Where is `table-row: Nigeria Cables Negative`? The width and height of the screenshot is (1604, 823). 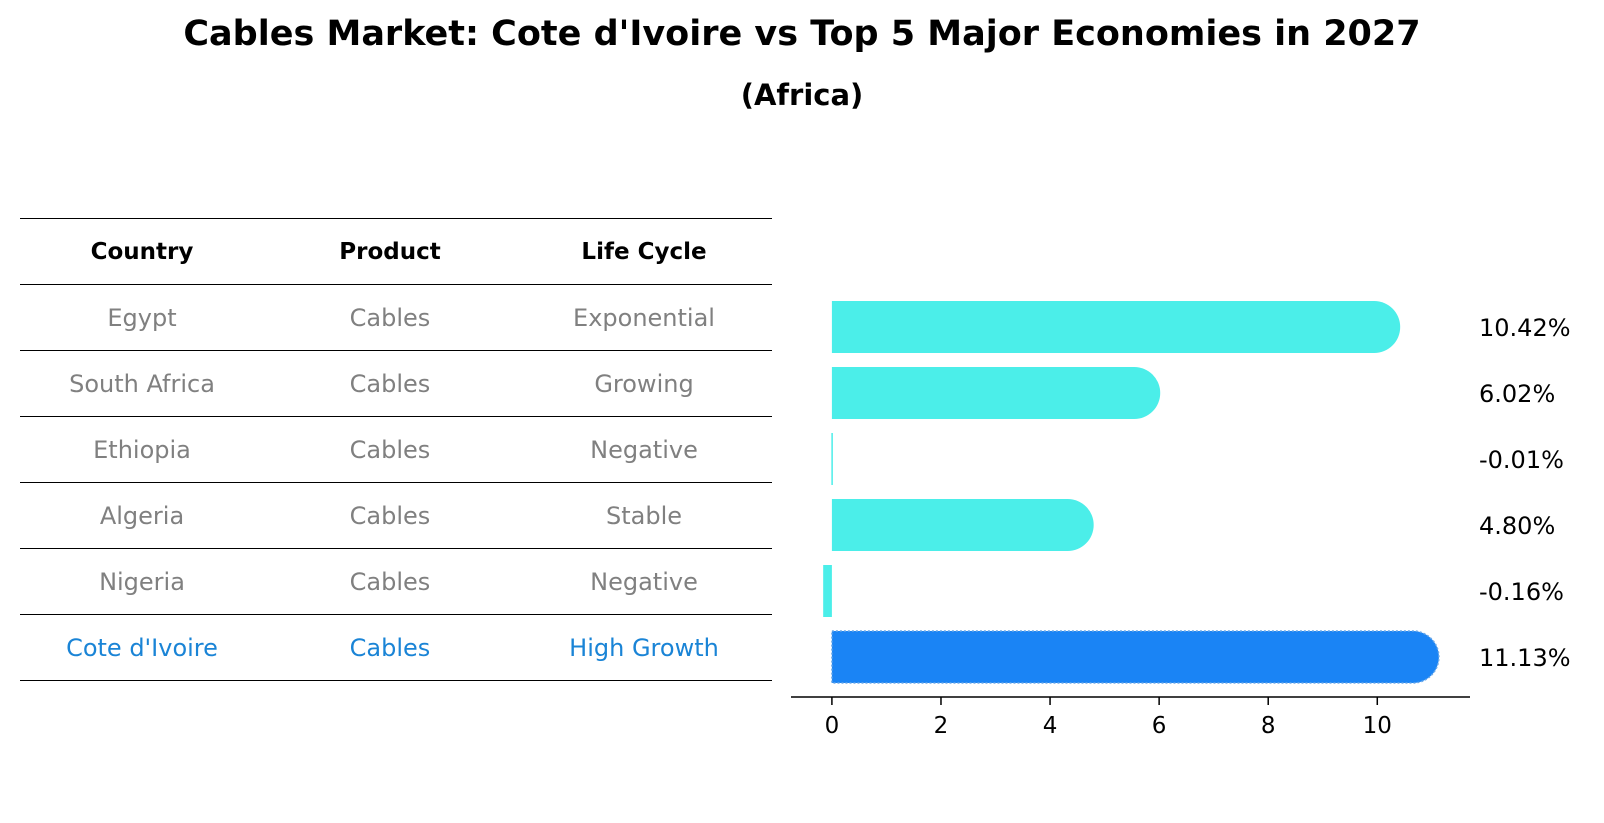 table-row: Nigeria Cables Negative is located at coordinates (396, 582).